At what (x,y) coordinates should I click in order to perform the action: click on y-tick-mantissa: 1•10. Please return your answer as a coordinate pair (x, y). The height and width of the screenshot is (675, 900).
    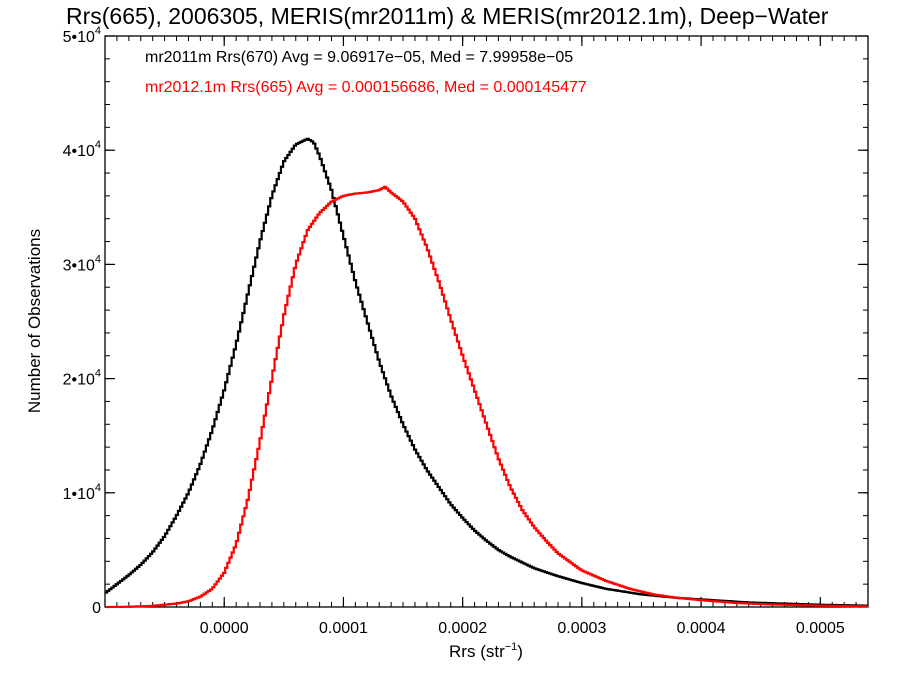
    Looking at the image, I should click on (79, 494).